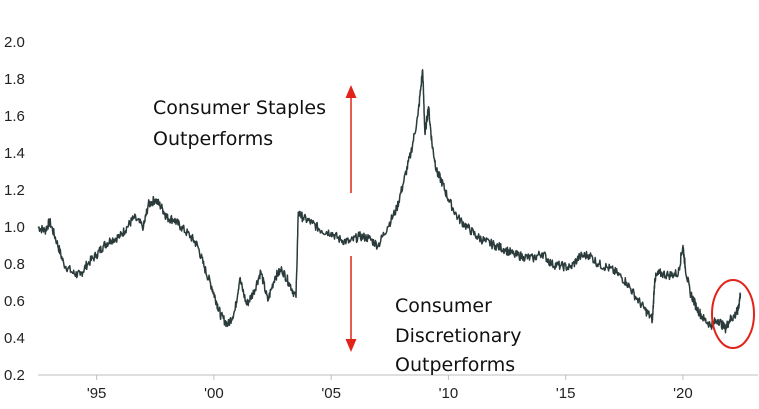 Image resolution: width=759 pixels, height=409 pixels. What do you see at coordinates (14, 375) in the screenshot?
I see `y-tick-label: 0.2` at bounding box center [14, 375].